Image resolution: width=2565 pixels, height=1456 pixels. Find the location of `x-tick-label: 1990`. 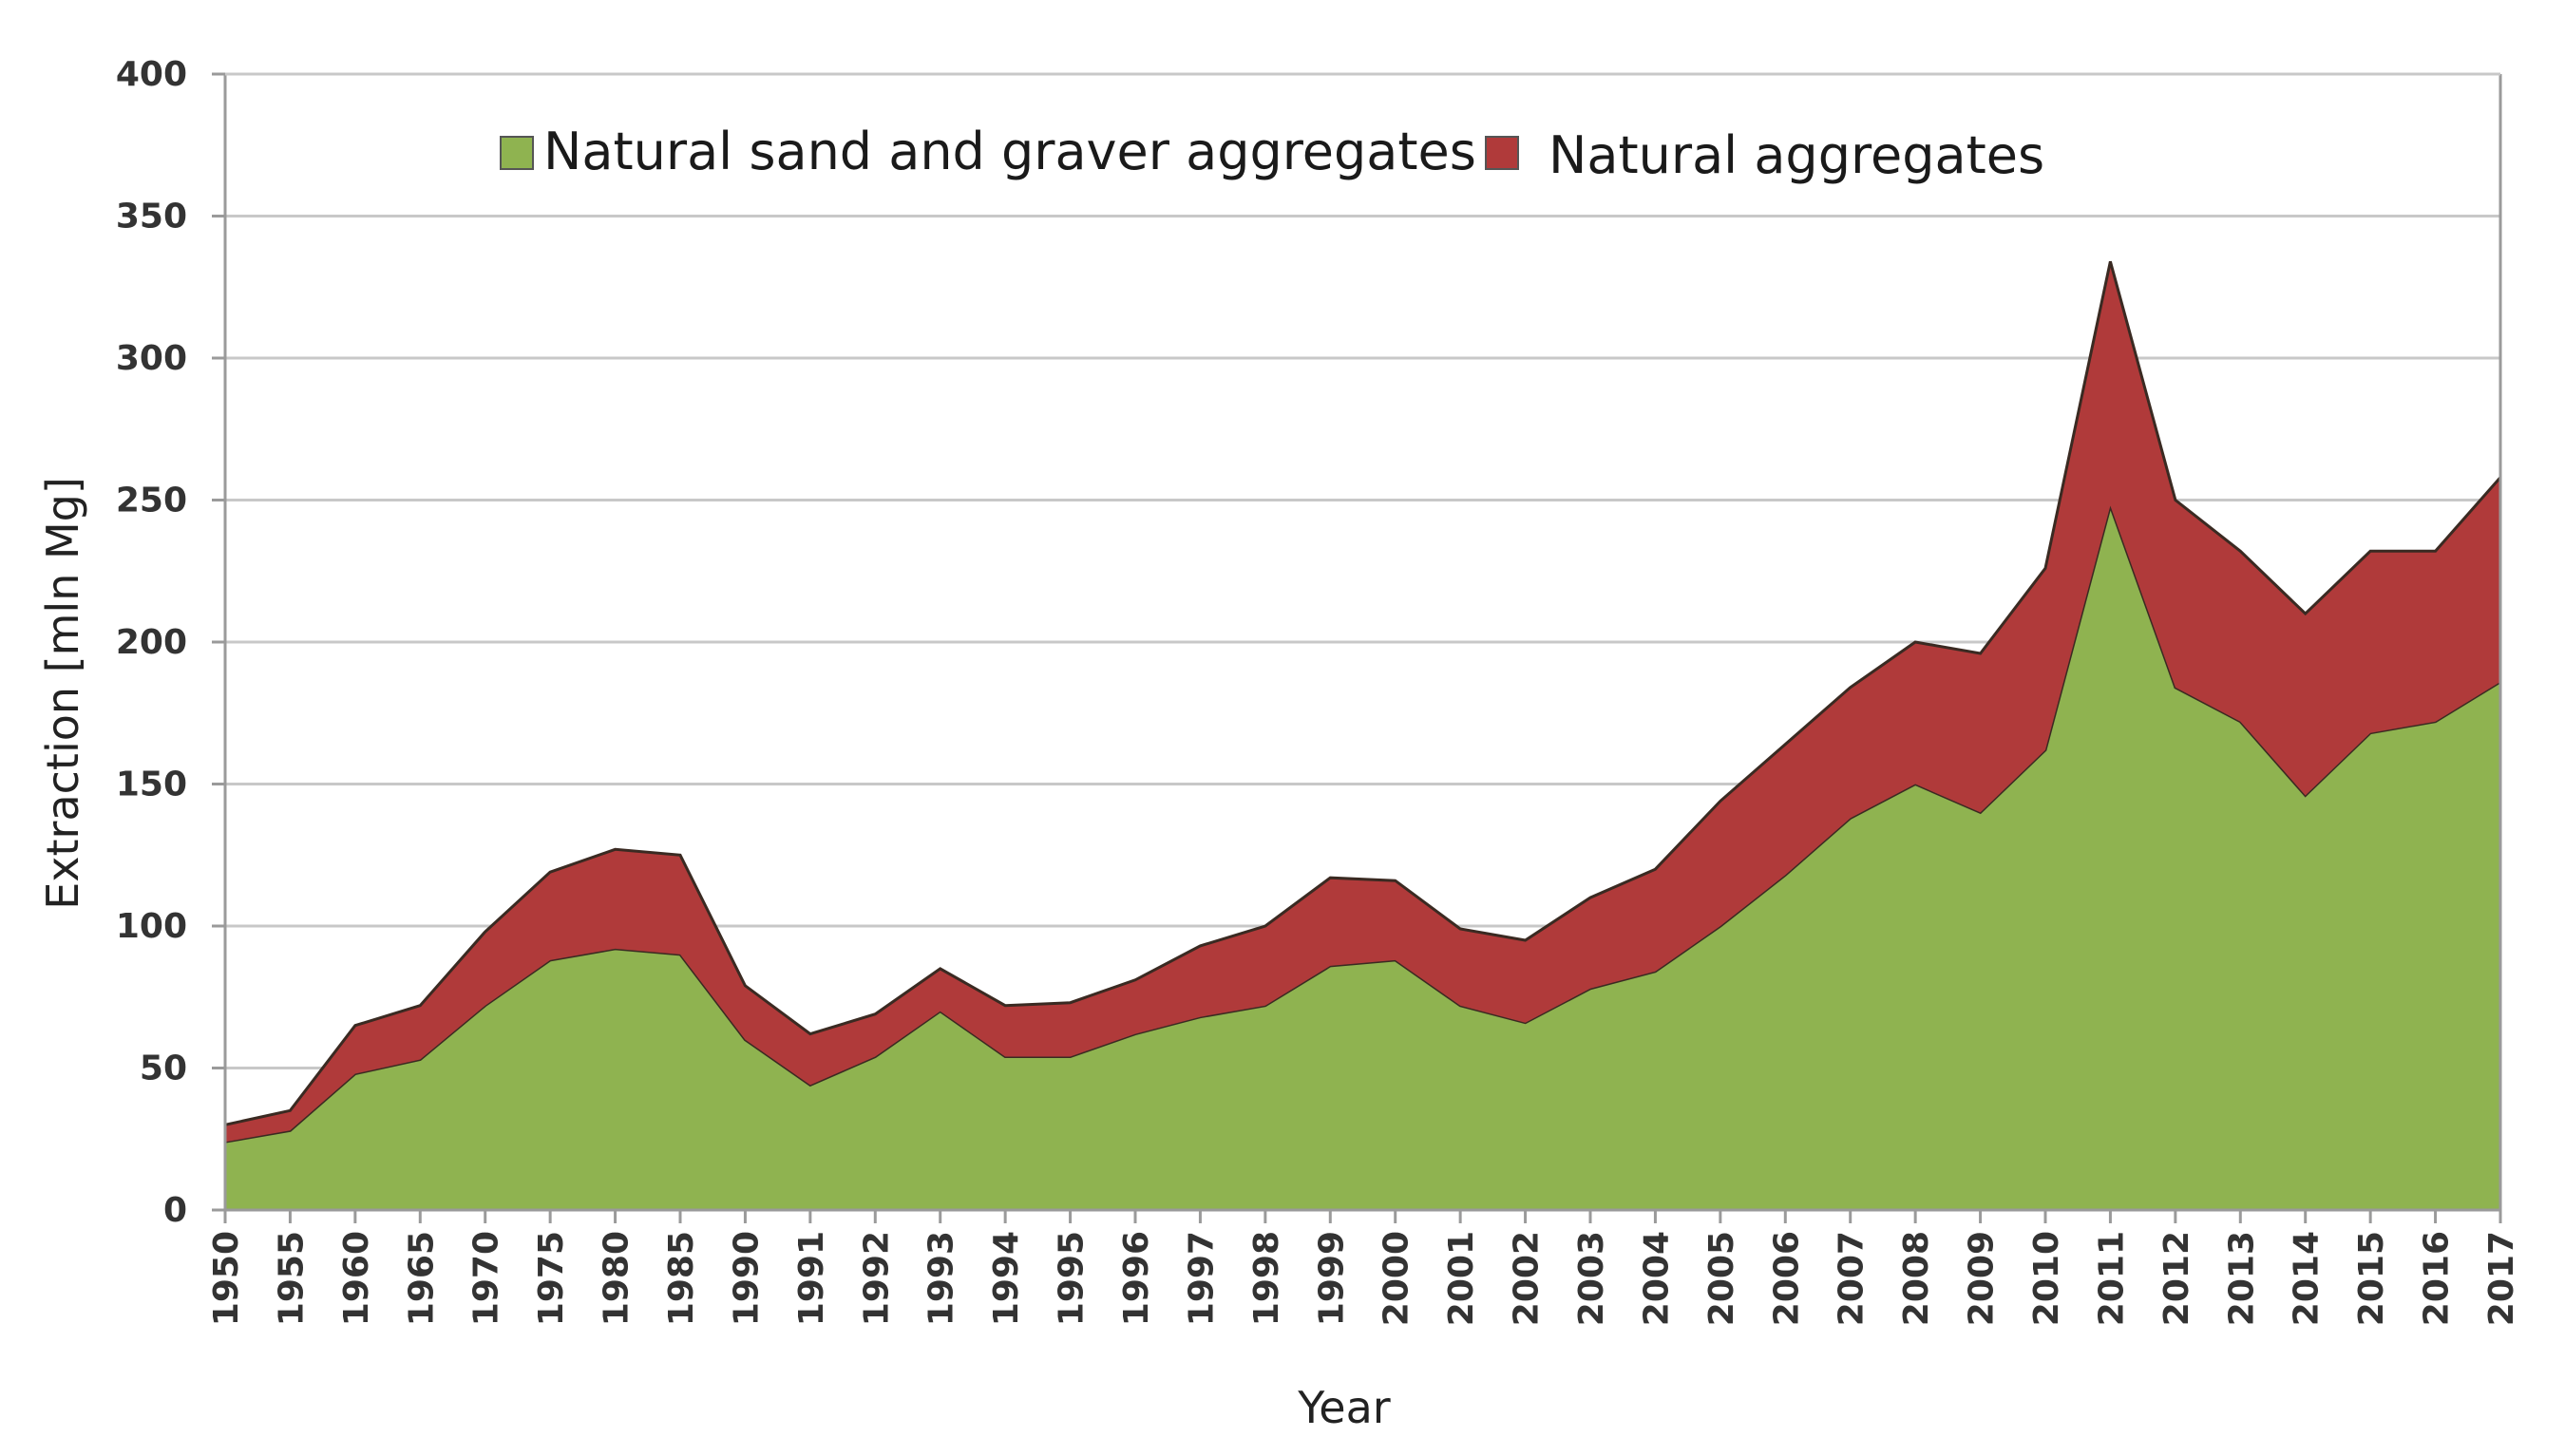

x-tick-label: 1990 is located at coordinates (746, 1278).